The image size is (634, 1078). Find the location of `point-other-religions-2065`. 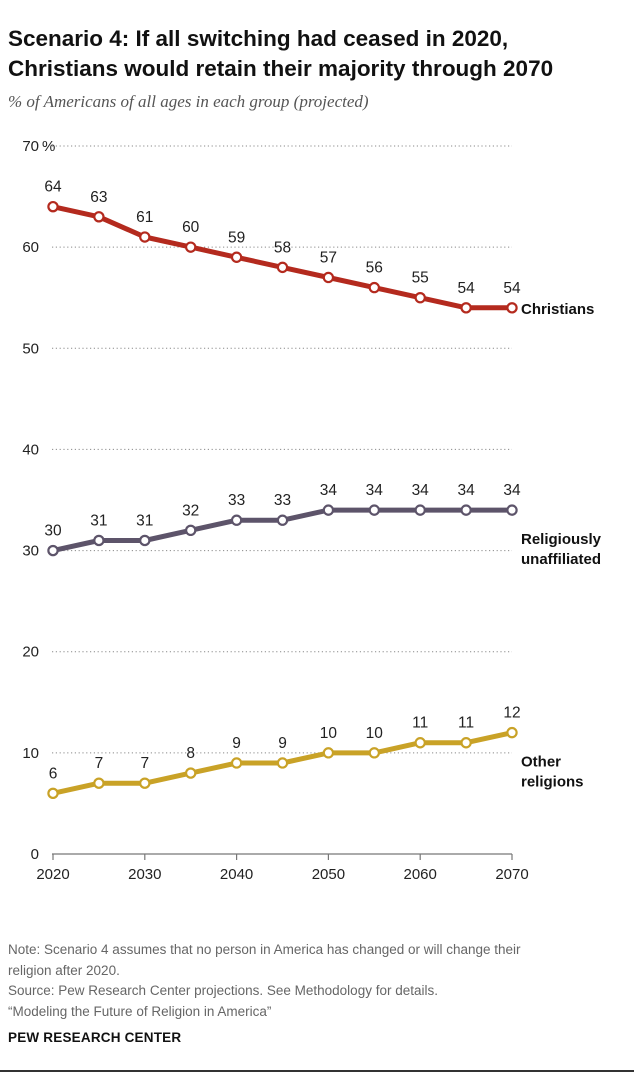

point-other-religions-2065 is located at coordinates (466, 743).